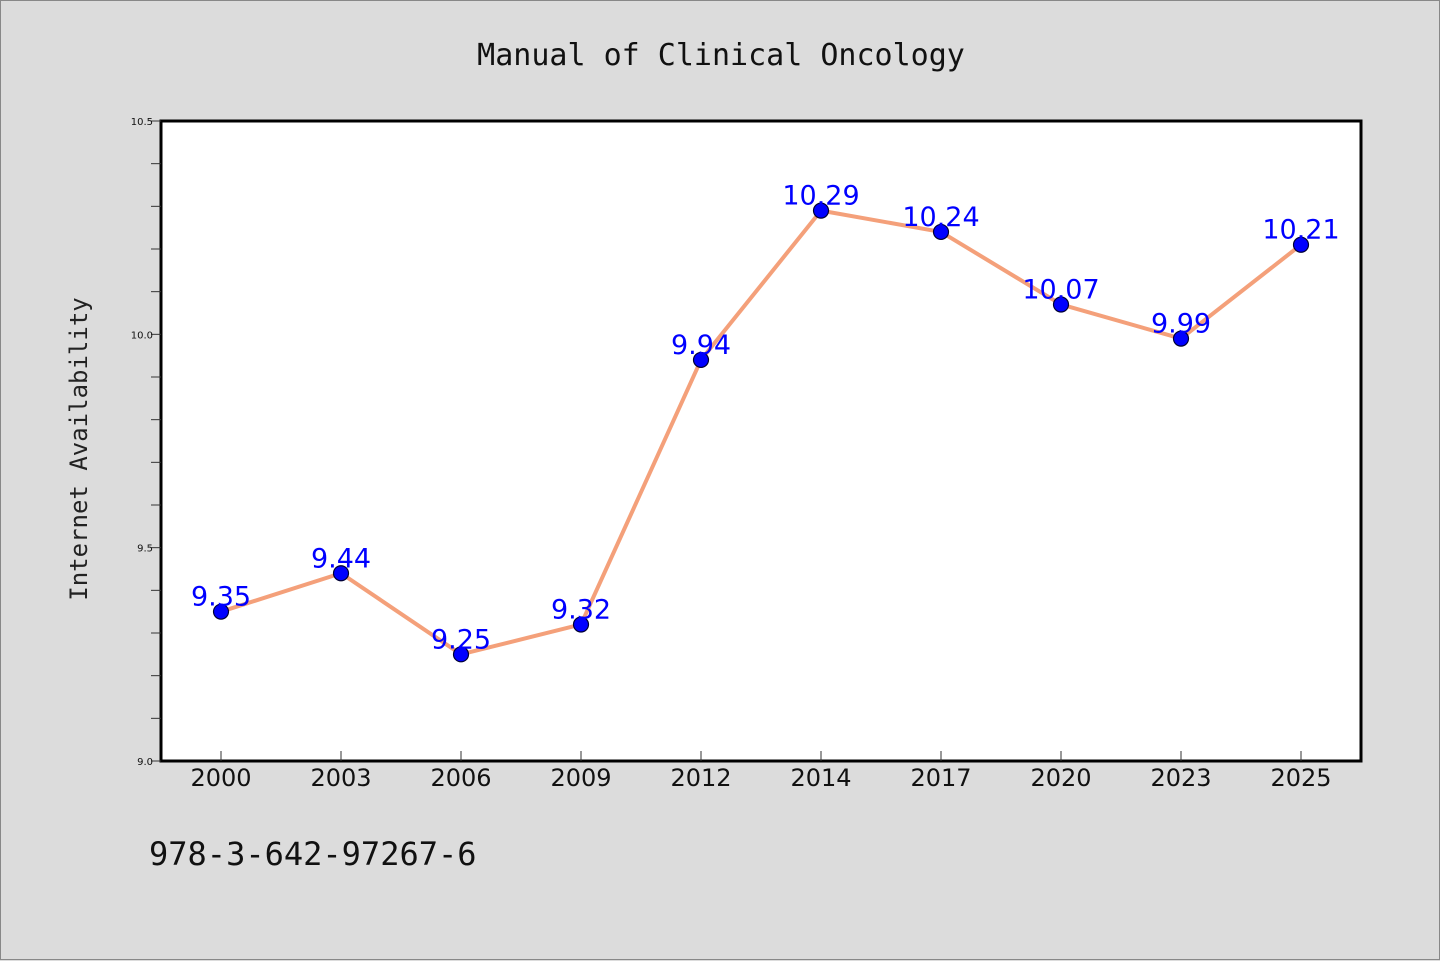 The image size is (1440, 961). Describe the element at coordinates (146, 442) in the screenshot. I see `y-axis-ticks: 9.0 9.5 10.0 10.5` at that location.